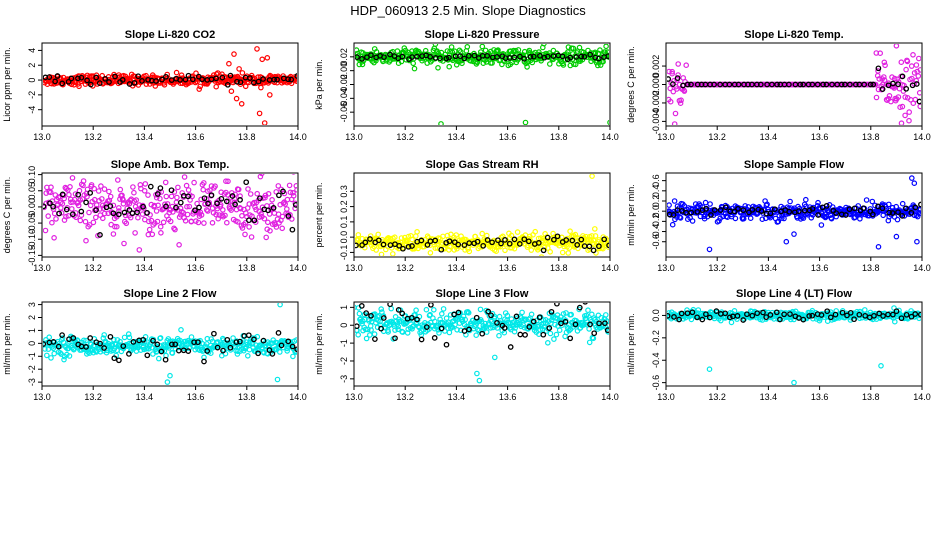 This screenshot has height=540, width=936. What do you see at coordinates (93, 137) in the screenshot?
I see `x-tick-label: 13.2` at bounding box center [93, 137].